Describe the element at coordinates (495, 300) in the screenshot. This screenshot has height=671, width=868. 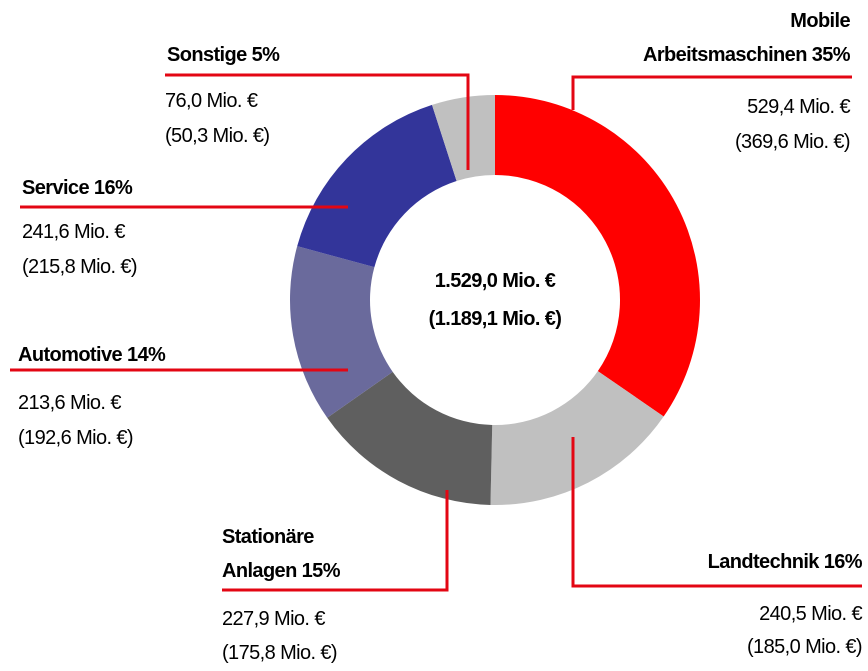
I see `center-label: 1.529,0 Mio. € (1.189,1 Mio. €)` at that location.